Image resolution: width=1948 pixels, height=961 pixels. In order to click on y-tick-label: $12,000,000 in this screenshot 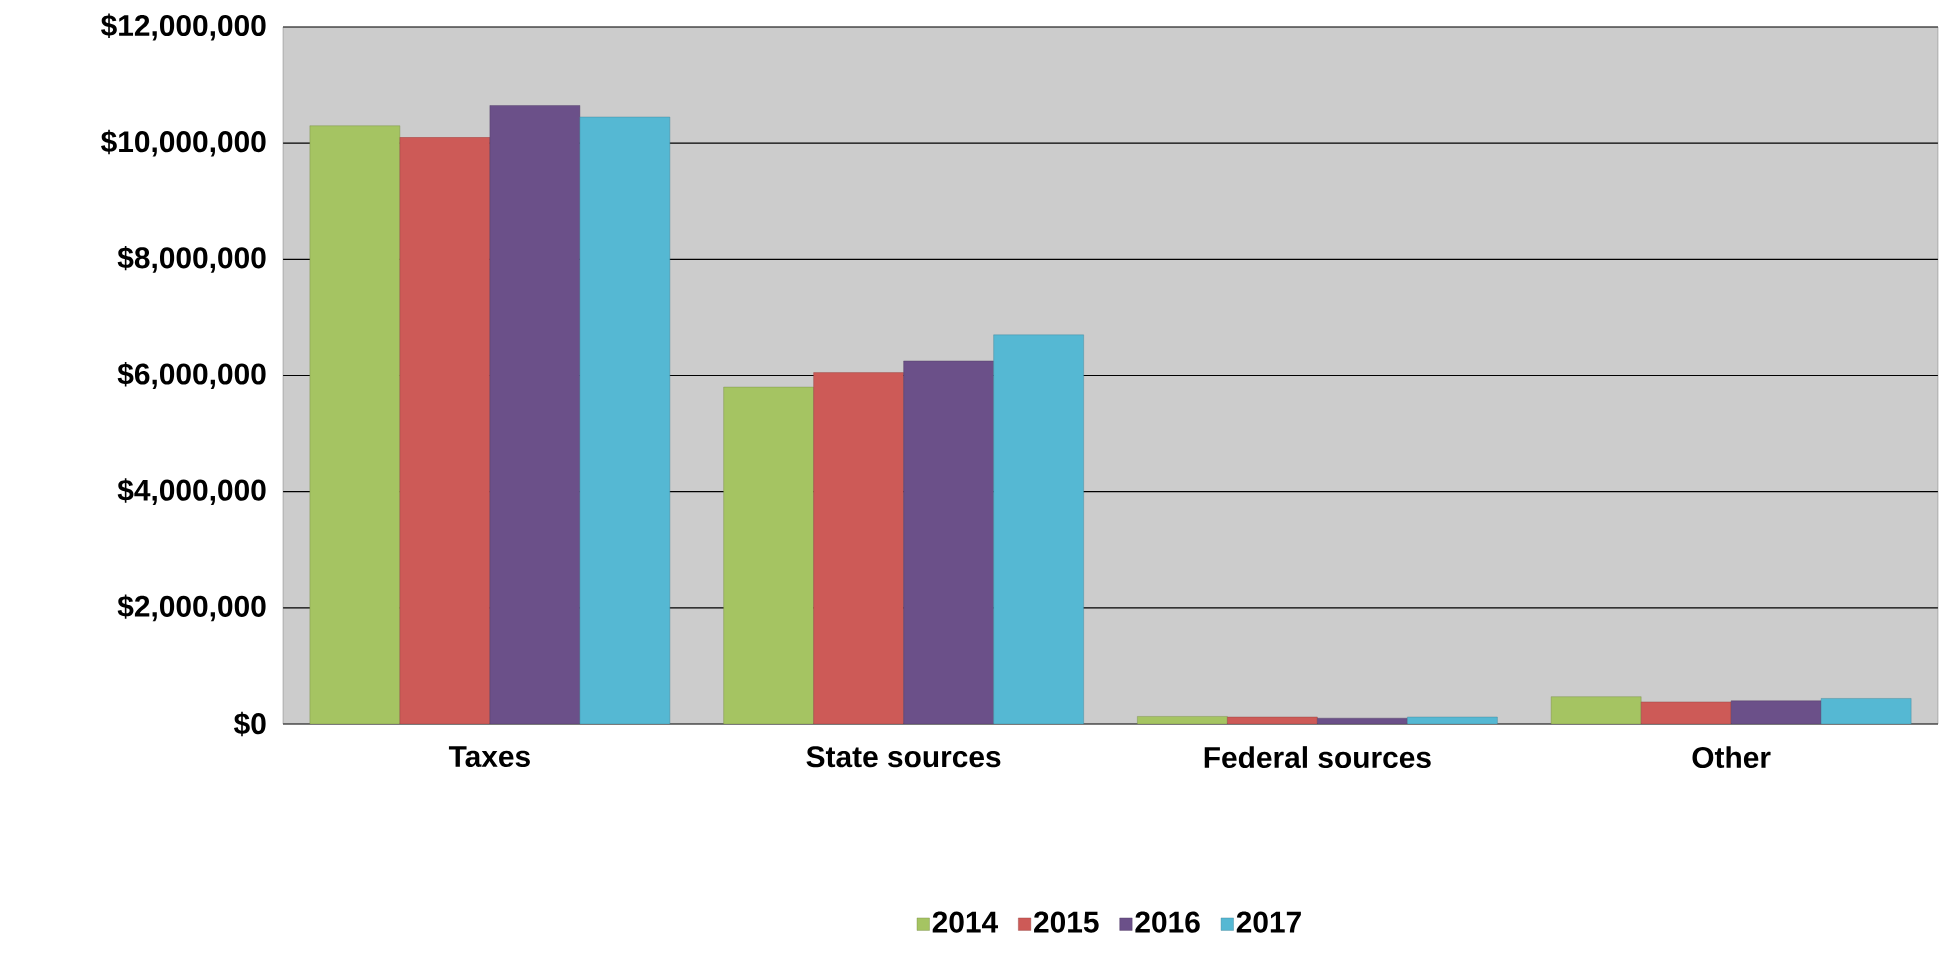, I will do `click(183, 27)`.